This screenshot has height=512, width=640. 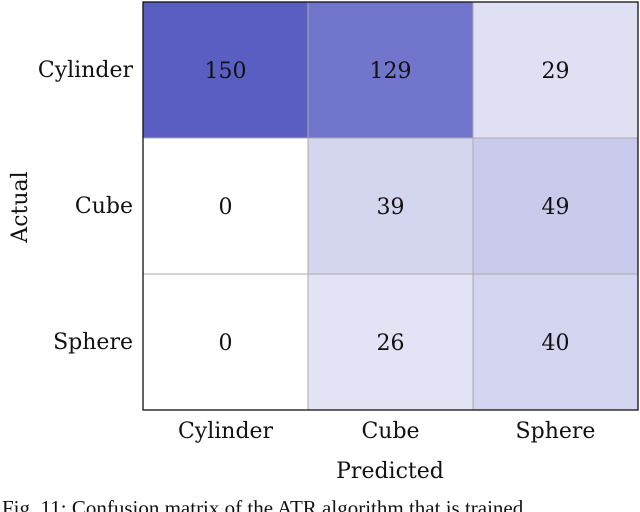 I want to click on y-tick-label: Sphere, so click(x=93, y=342).